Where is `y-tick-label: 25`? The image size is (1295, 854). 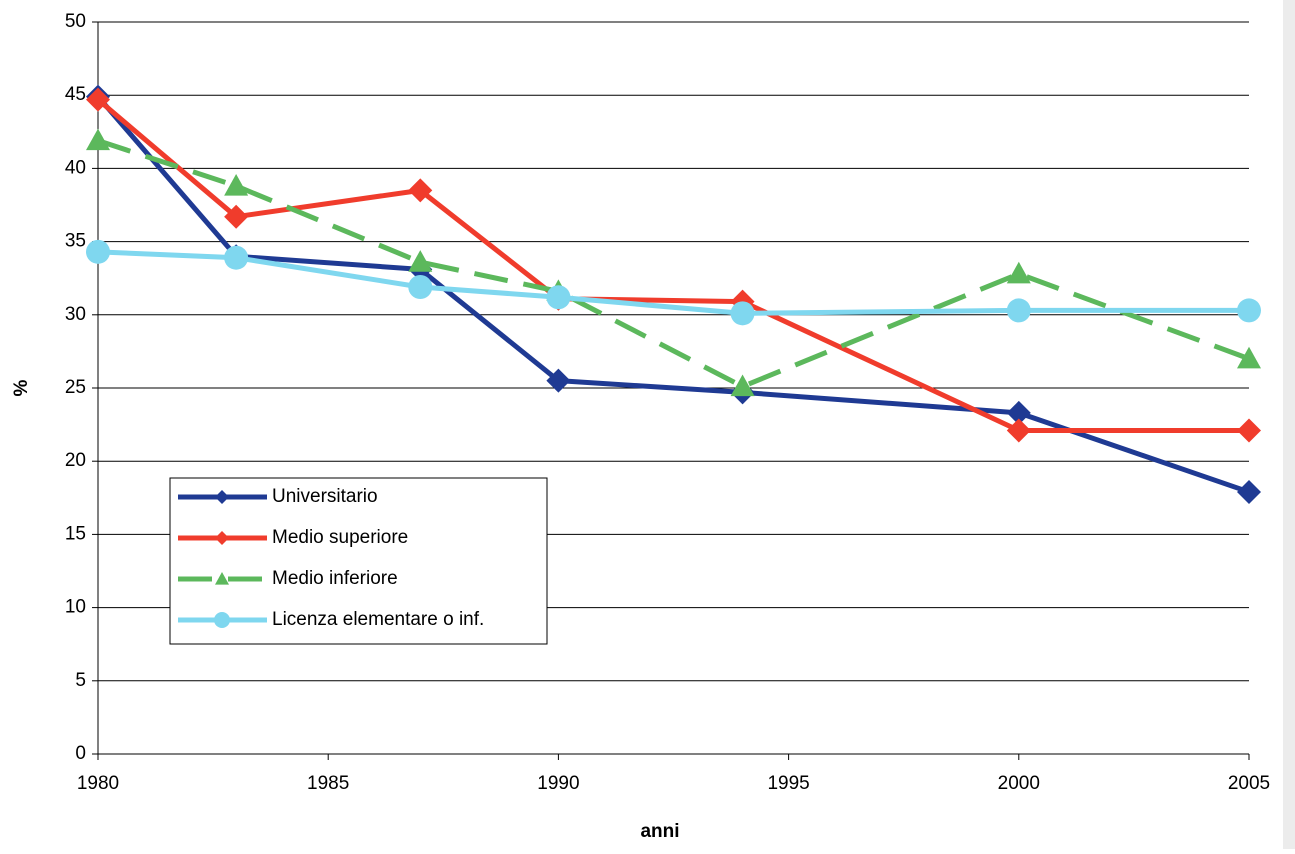
y-tick-label: 25 is located at coordinates (75, 387).